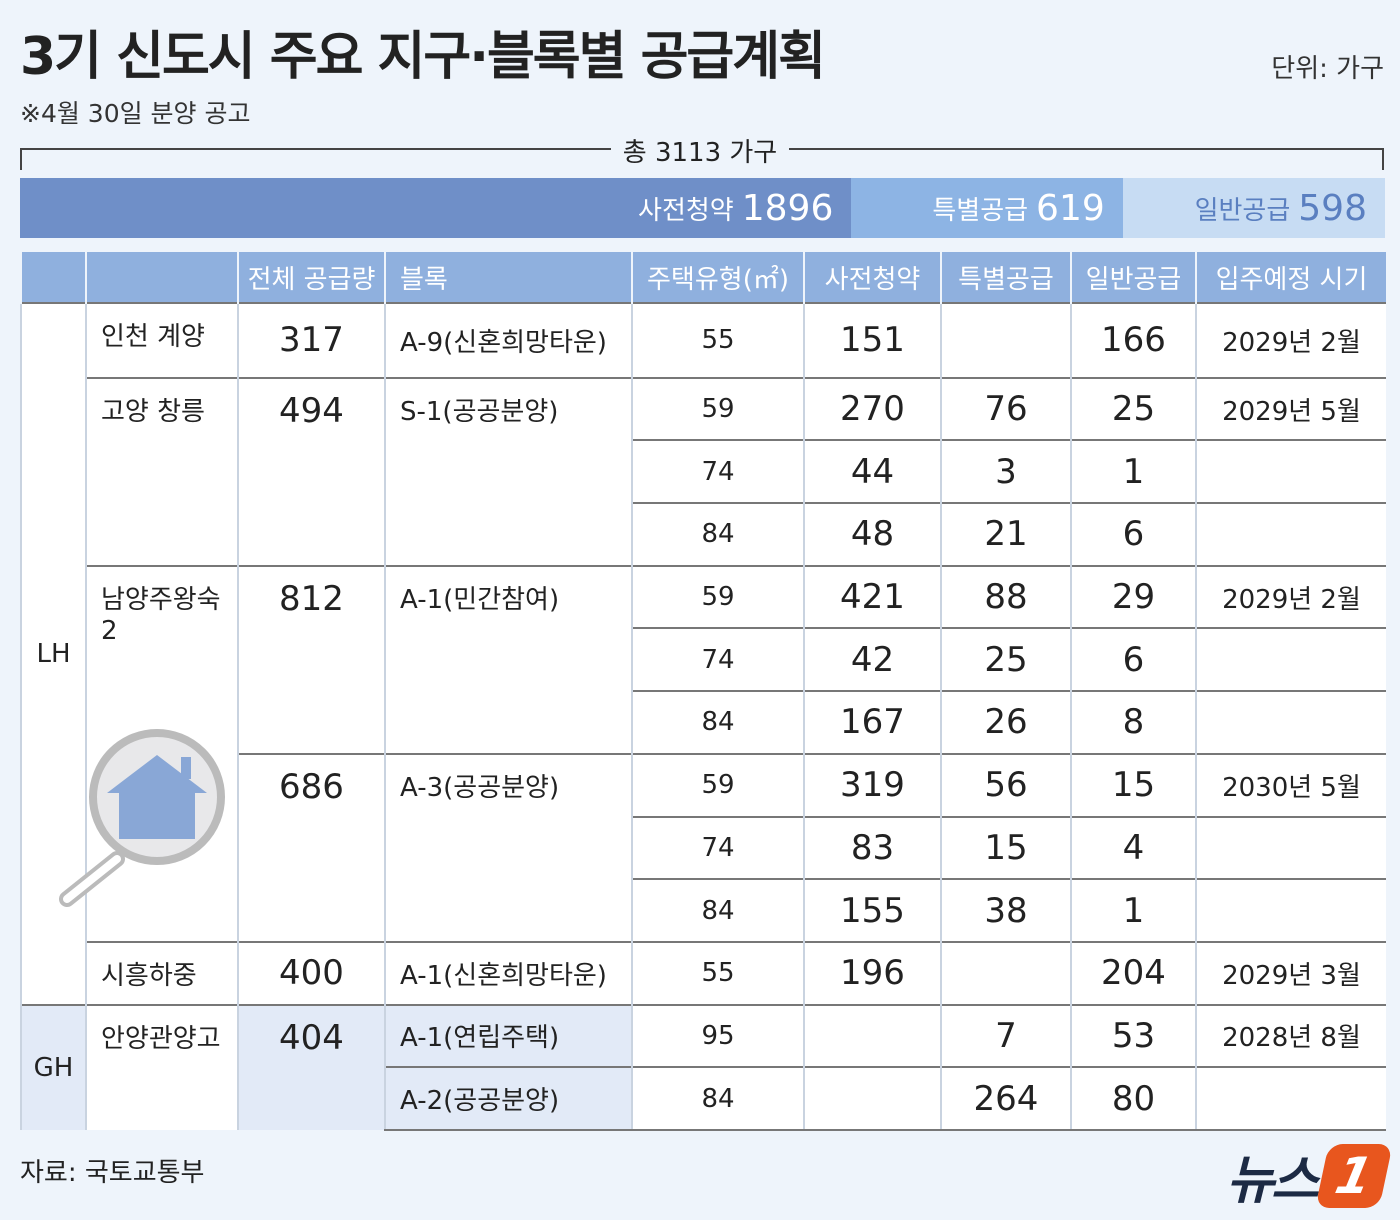  I want to click on cell: 42, so click(872, 659).